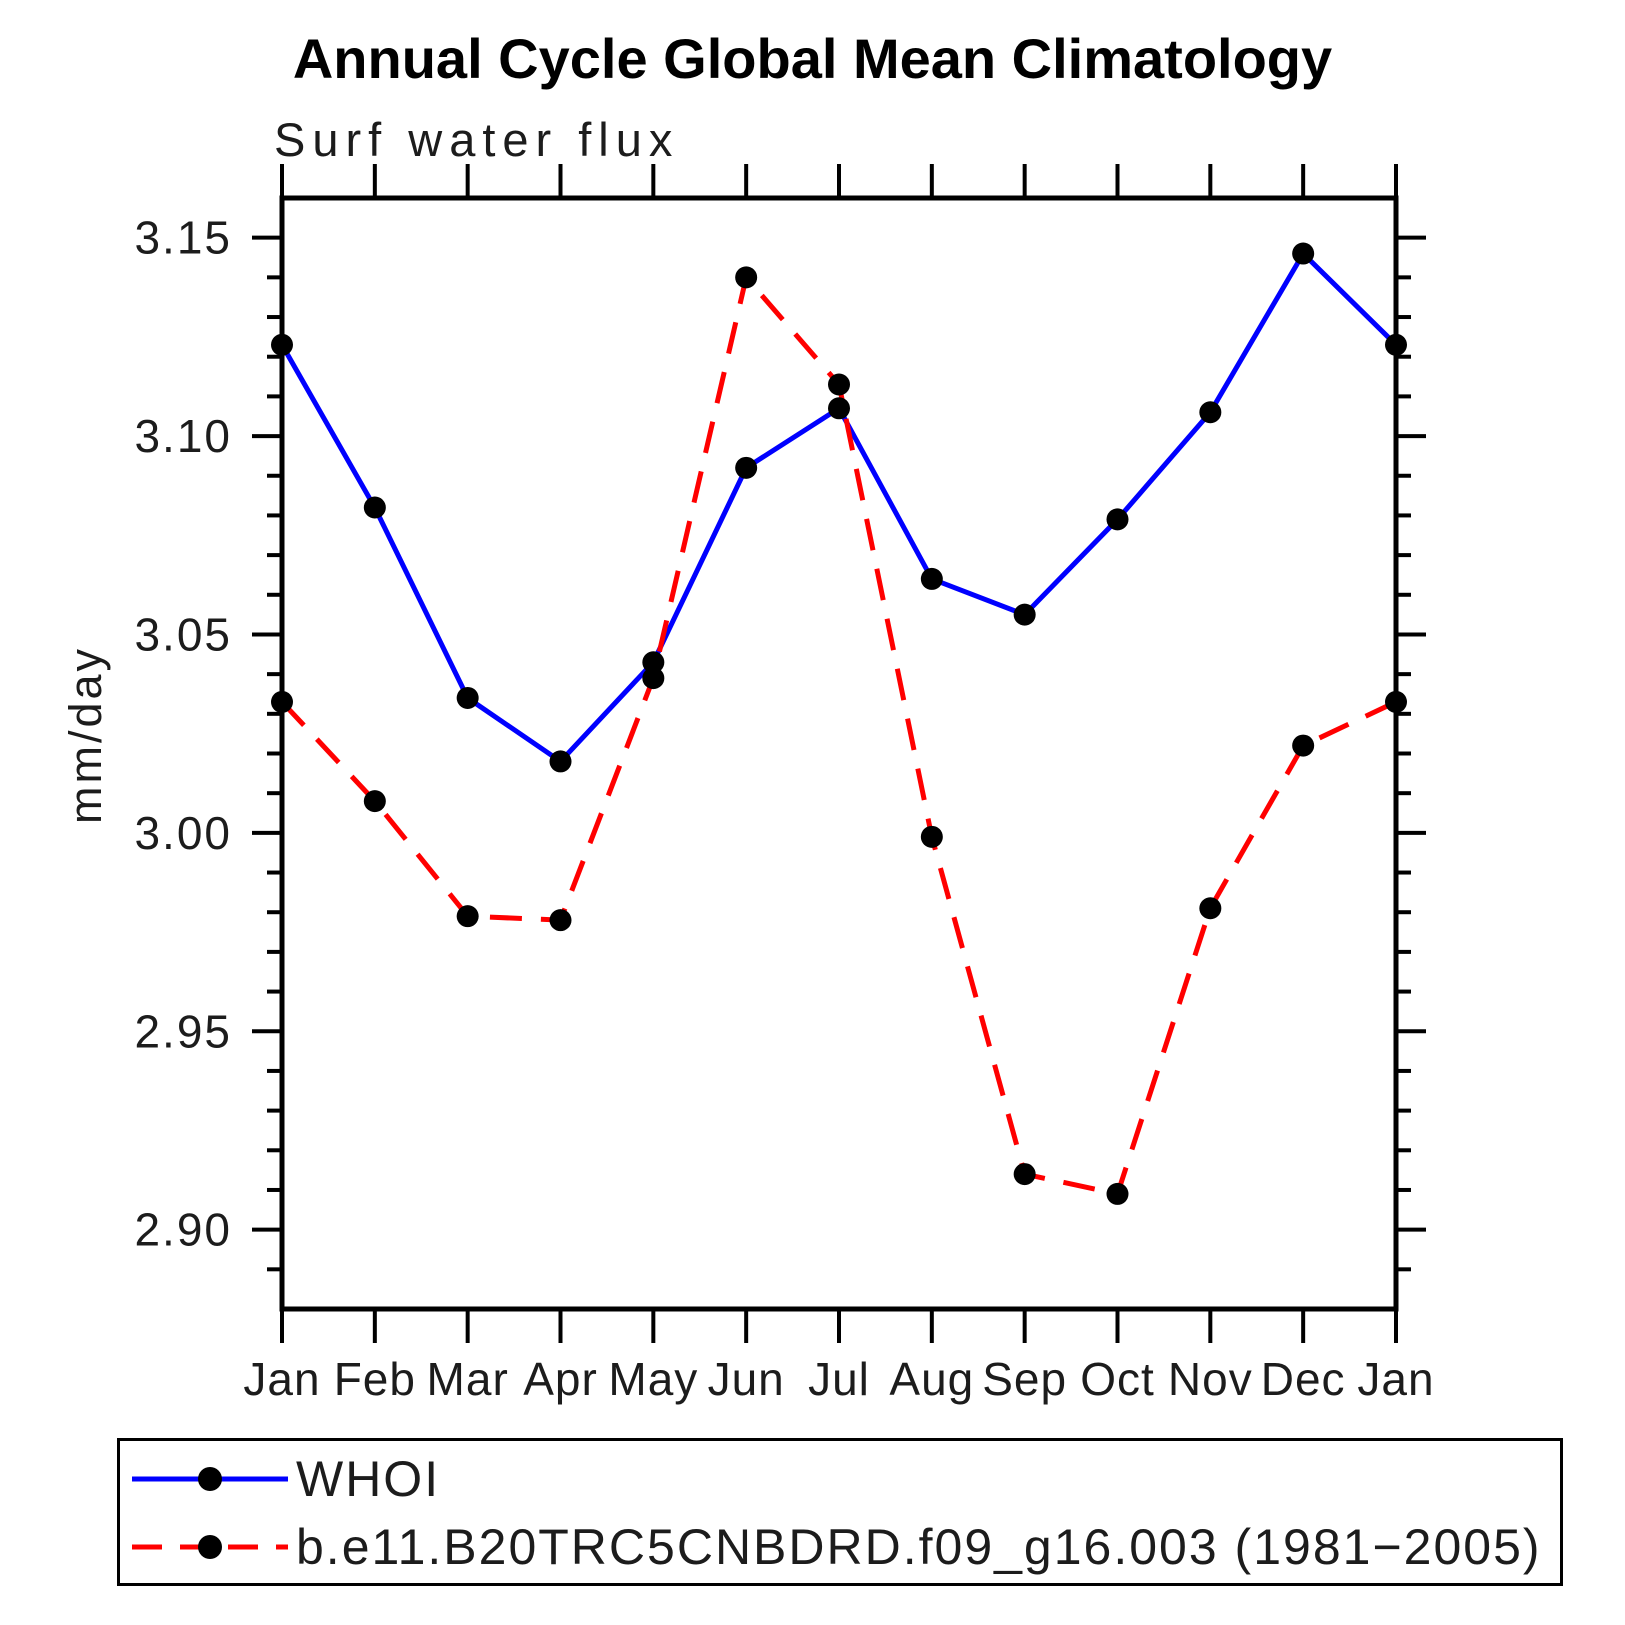 The width and height of the screenshot is (1625, 1625). I want to click on x-tick-label: Oct, so click(1117, 1379).